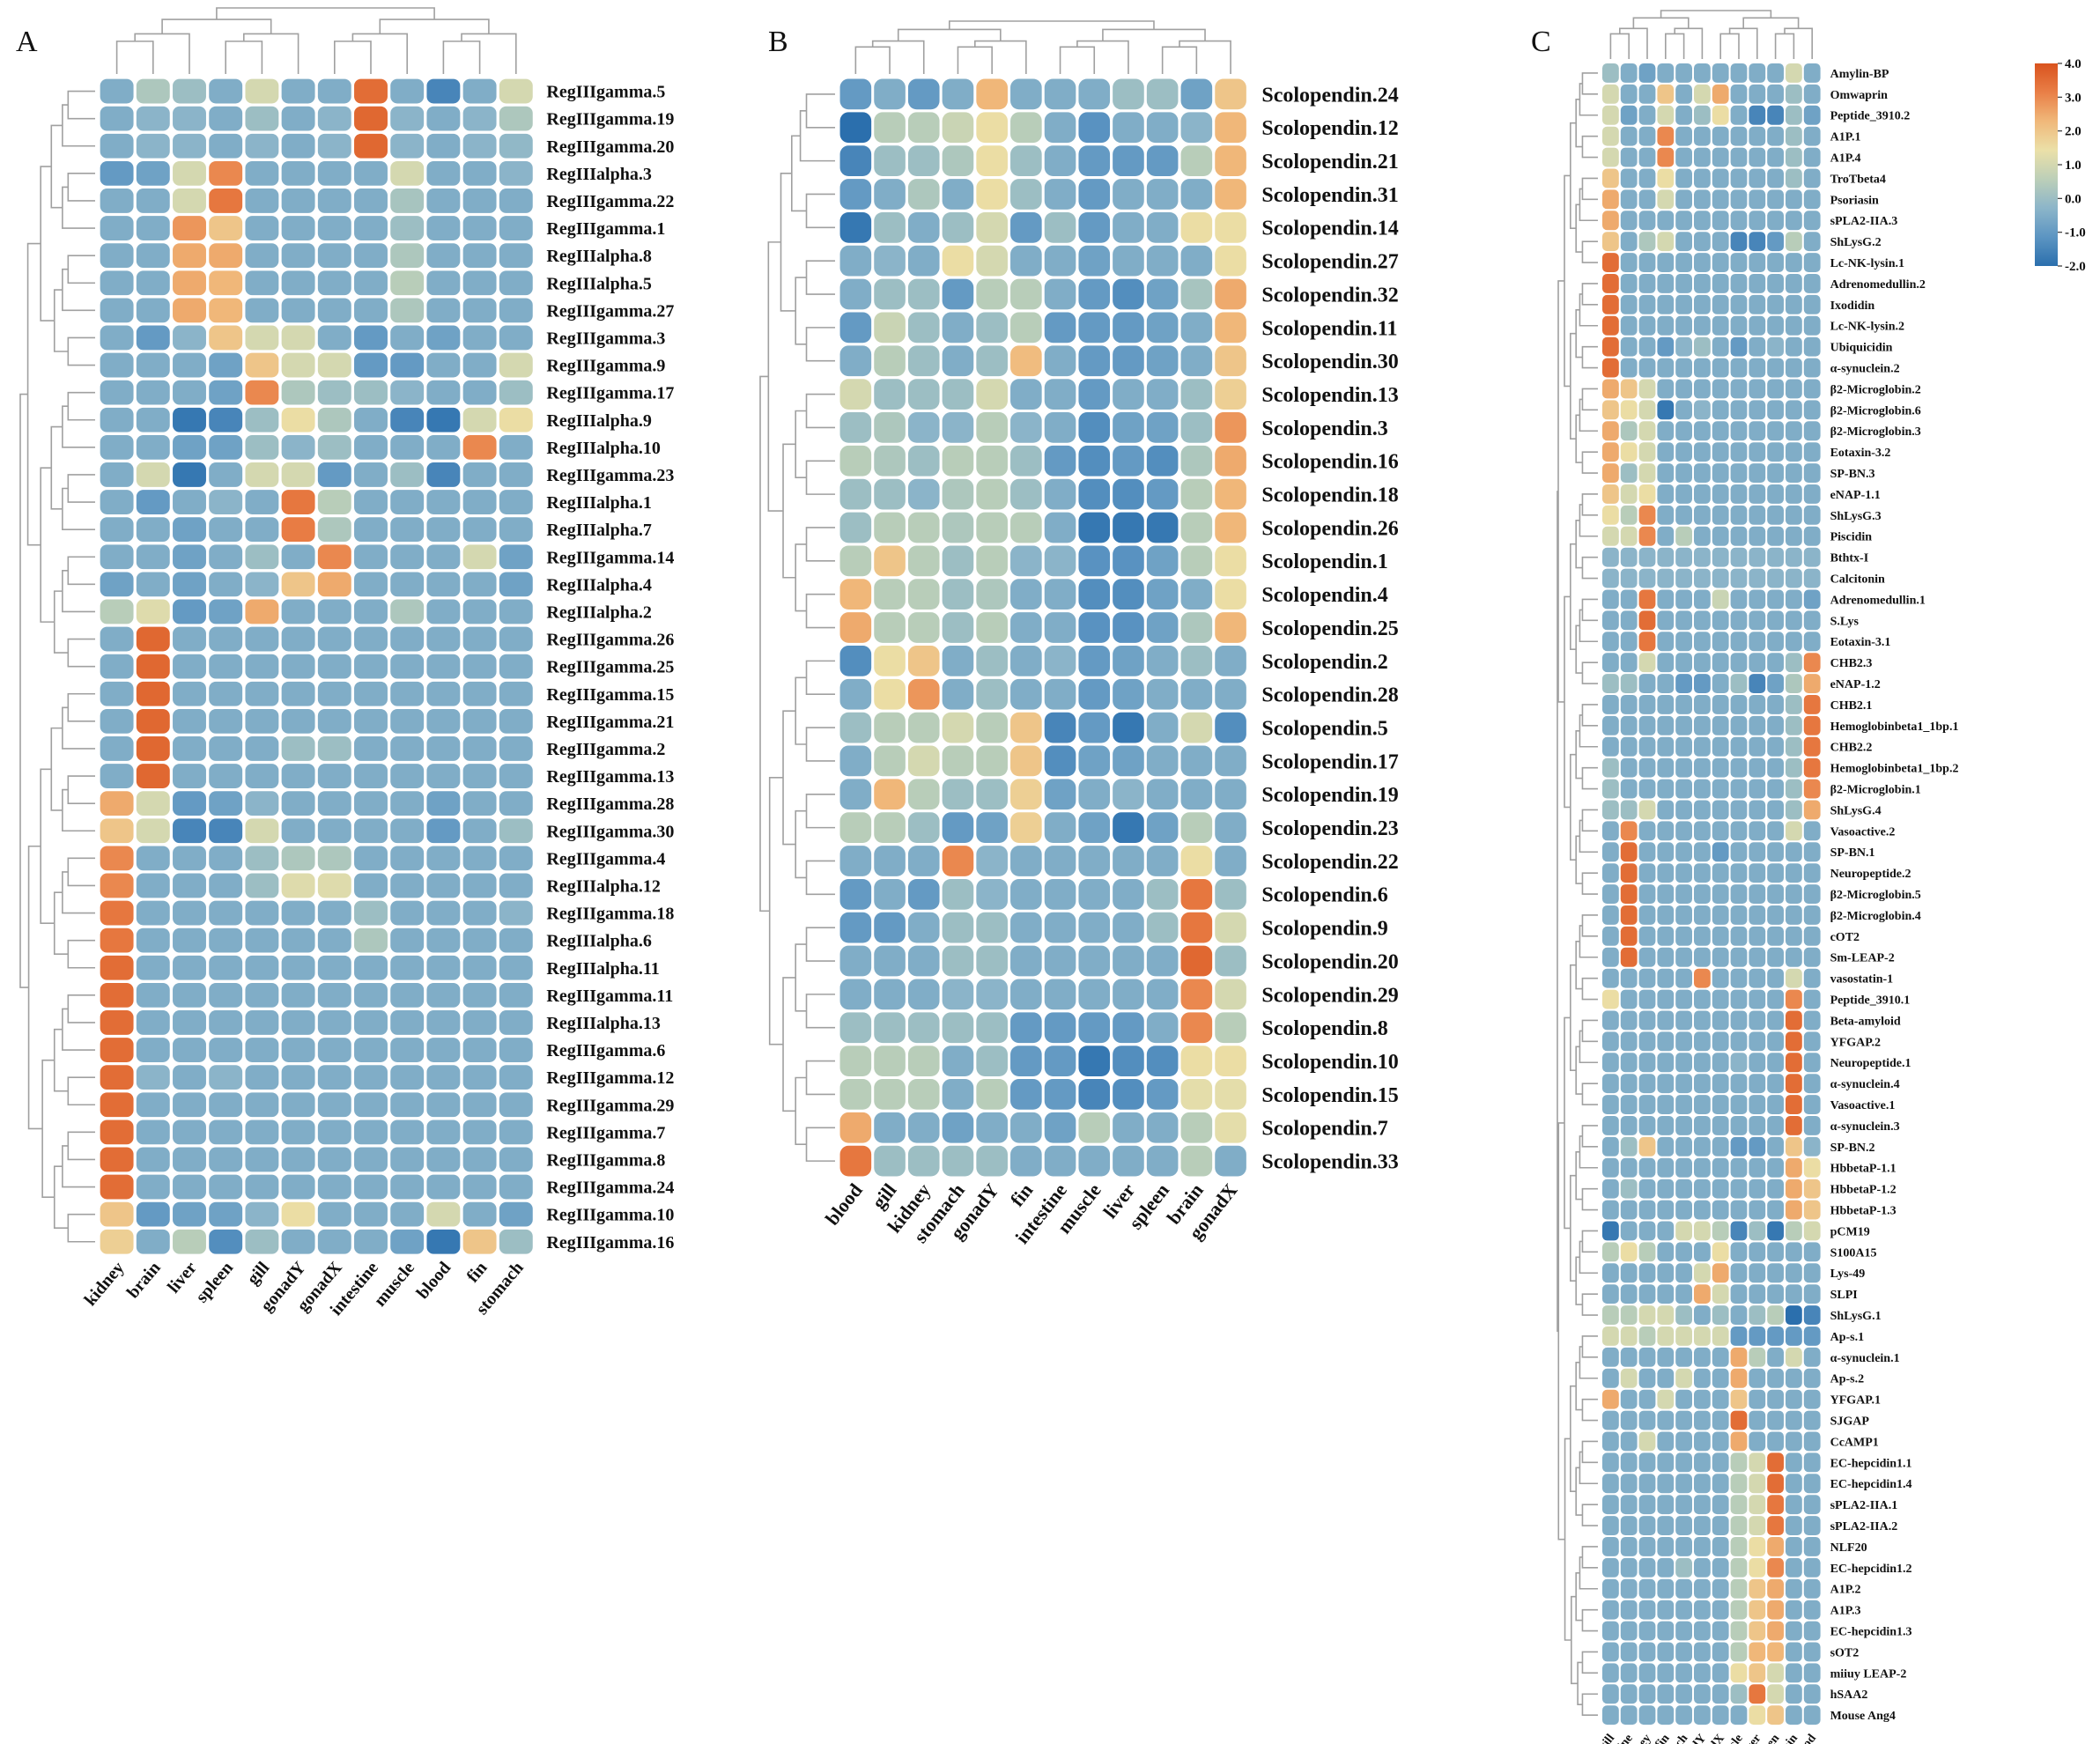  What do you see at coordinates (603, 886) in the screenshot?
I see `row-label: RegIIIalpha.12` at bounding box center [603, 886].